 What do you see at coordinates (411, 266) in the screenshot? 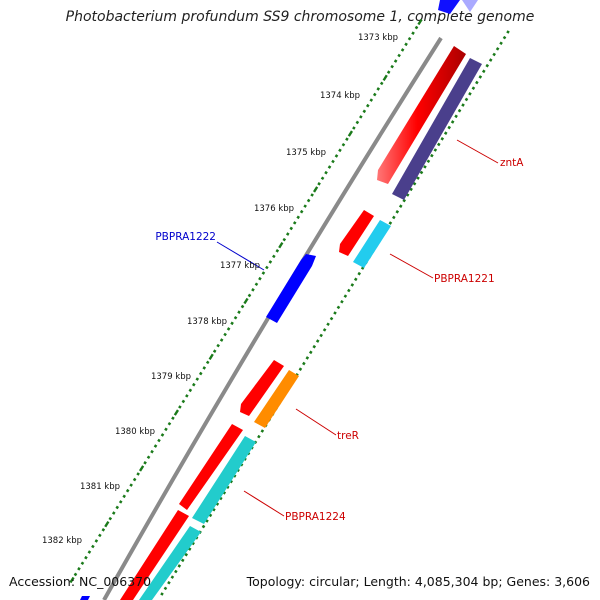
I see `leader-PBPRA1221` at bounding box center [411, 266].